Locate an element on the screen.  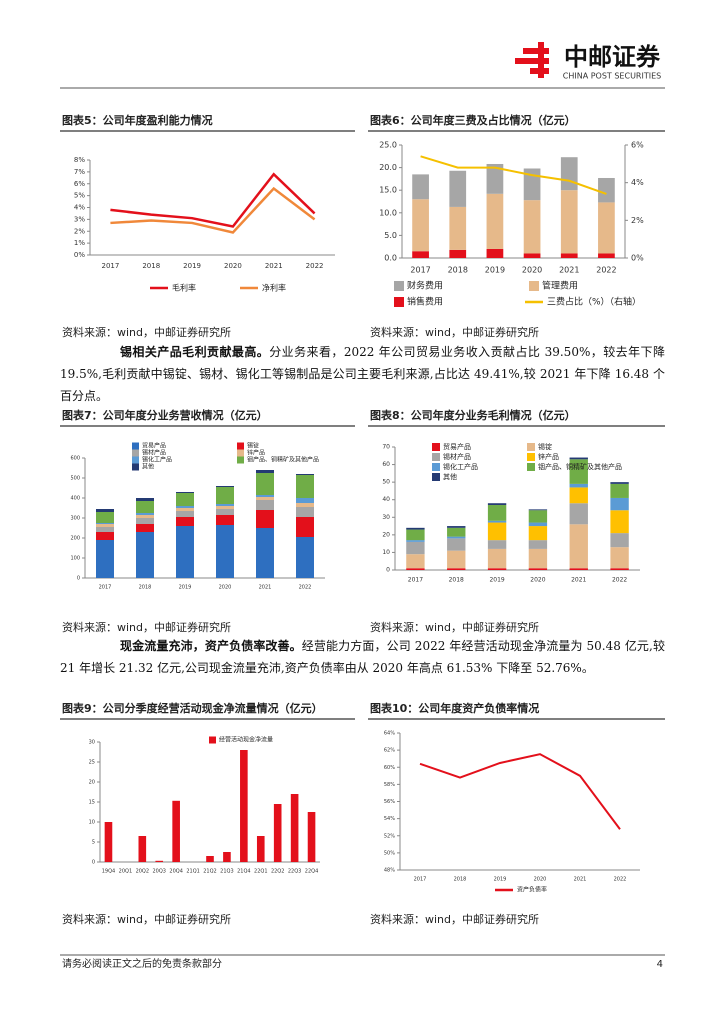
x-tick-label: 22Q1 is located at coordinates (260, 872).